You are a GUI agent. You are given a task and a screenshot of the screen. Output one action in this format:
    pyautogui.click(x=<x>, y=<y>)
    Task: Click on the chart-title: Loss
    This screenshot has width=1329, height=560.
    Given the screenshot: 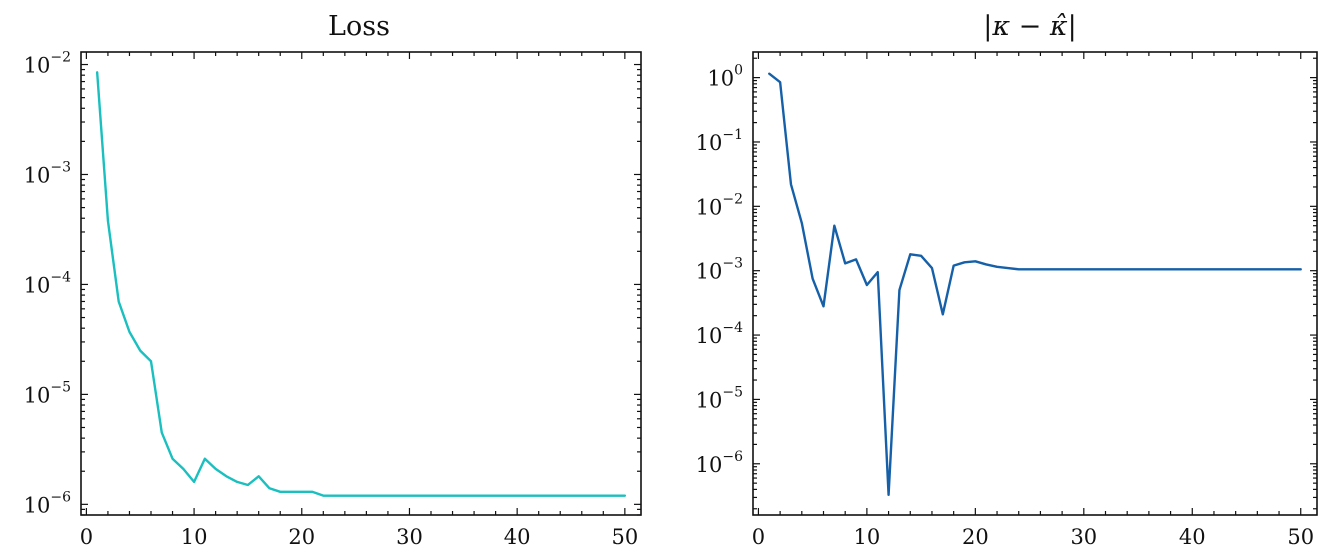 What is the action you would take?
    pyautogui.click(x=359, y=26)
    